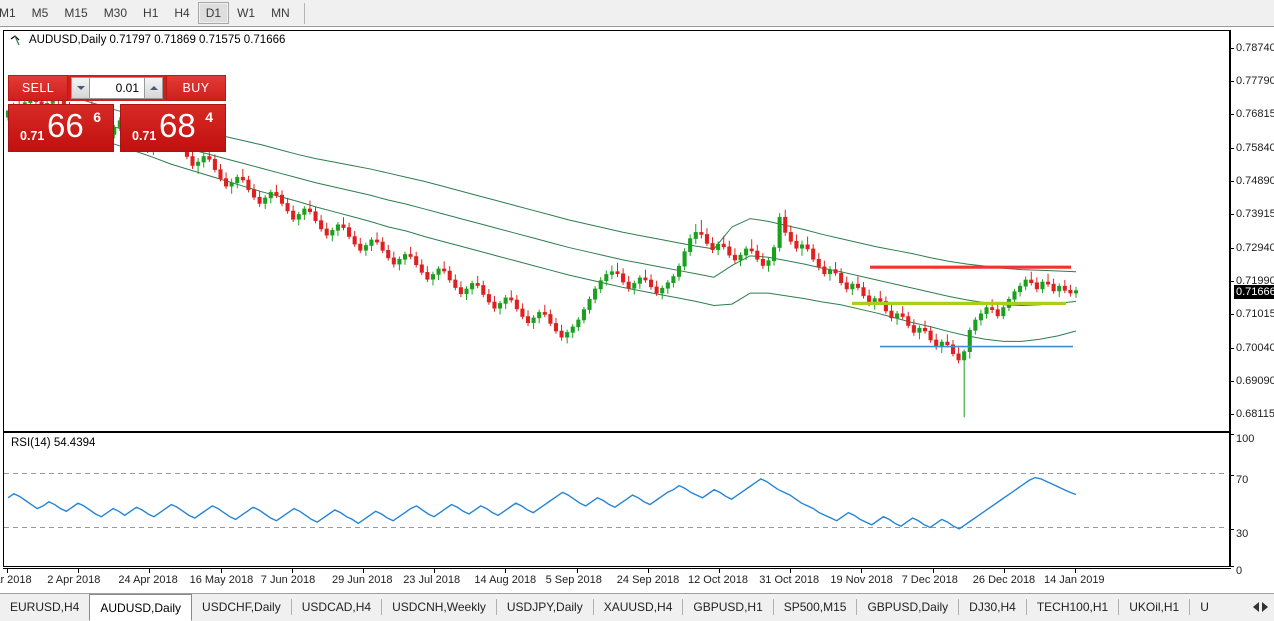 The height and width of the screenshot is (621, 1274). Describe the element at coordinates (1255, 80) in the screenshot. I see `price-tick-label: 0.77790` at that location.